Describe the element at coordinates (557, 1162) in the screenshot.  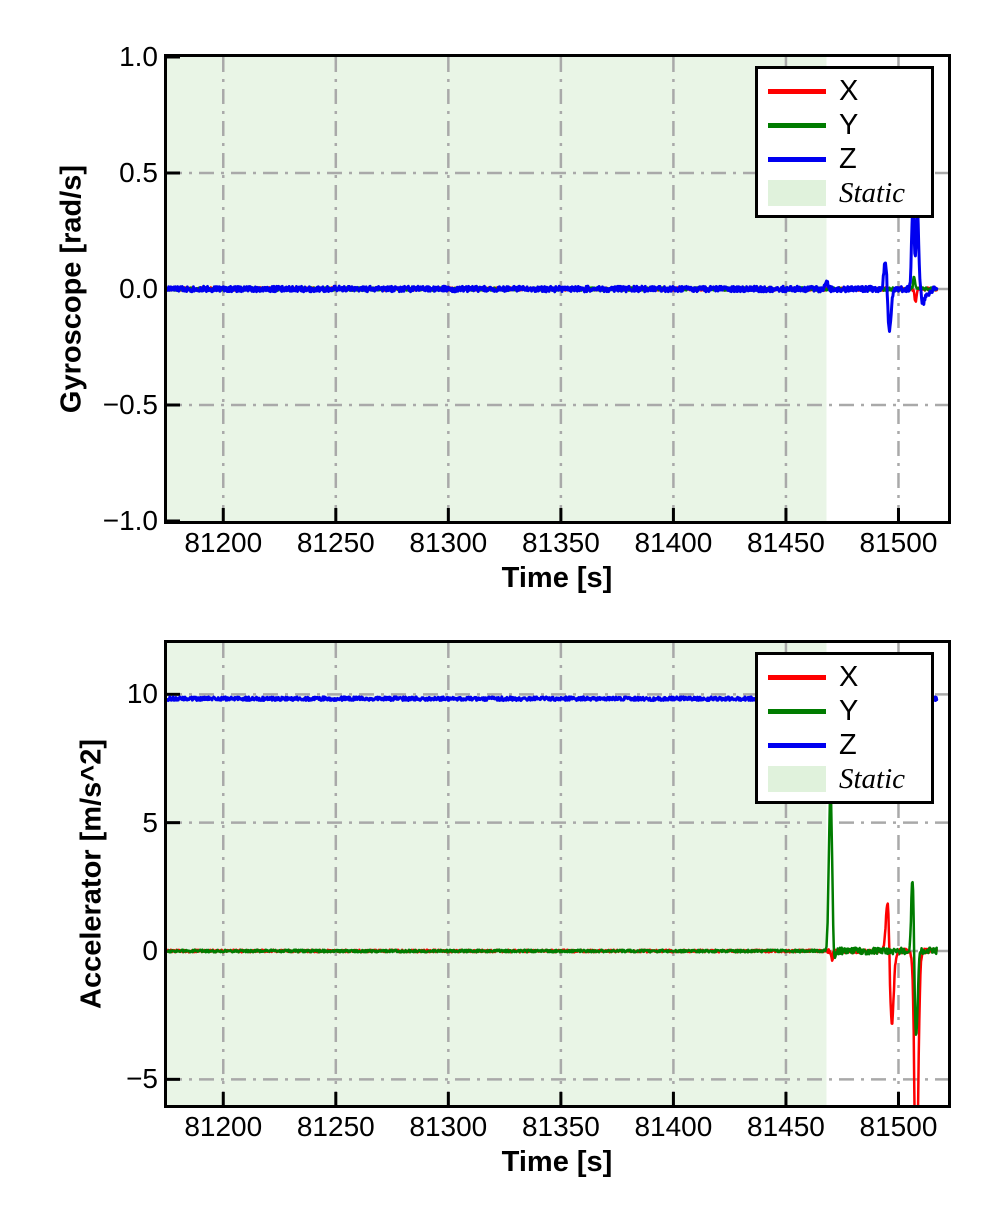
I see `accelerator-x-axis-label: Time [s]` at that location.